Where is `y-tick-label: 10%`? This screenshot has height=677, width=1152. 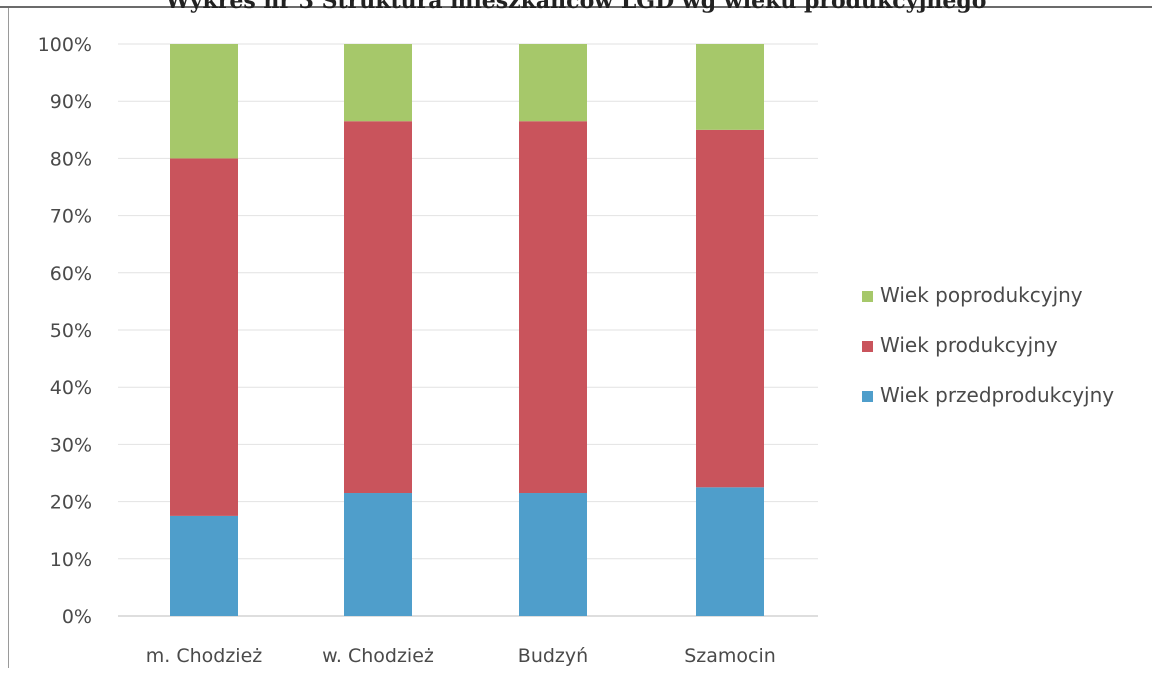
y-tick-label: 10% is located at coordinates (71, 560).